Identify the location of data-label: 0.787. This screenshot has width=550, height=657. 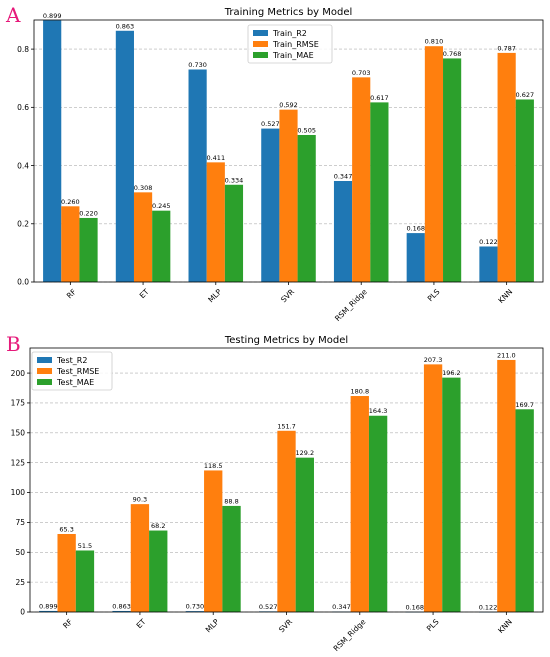
(506, 48).